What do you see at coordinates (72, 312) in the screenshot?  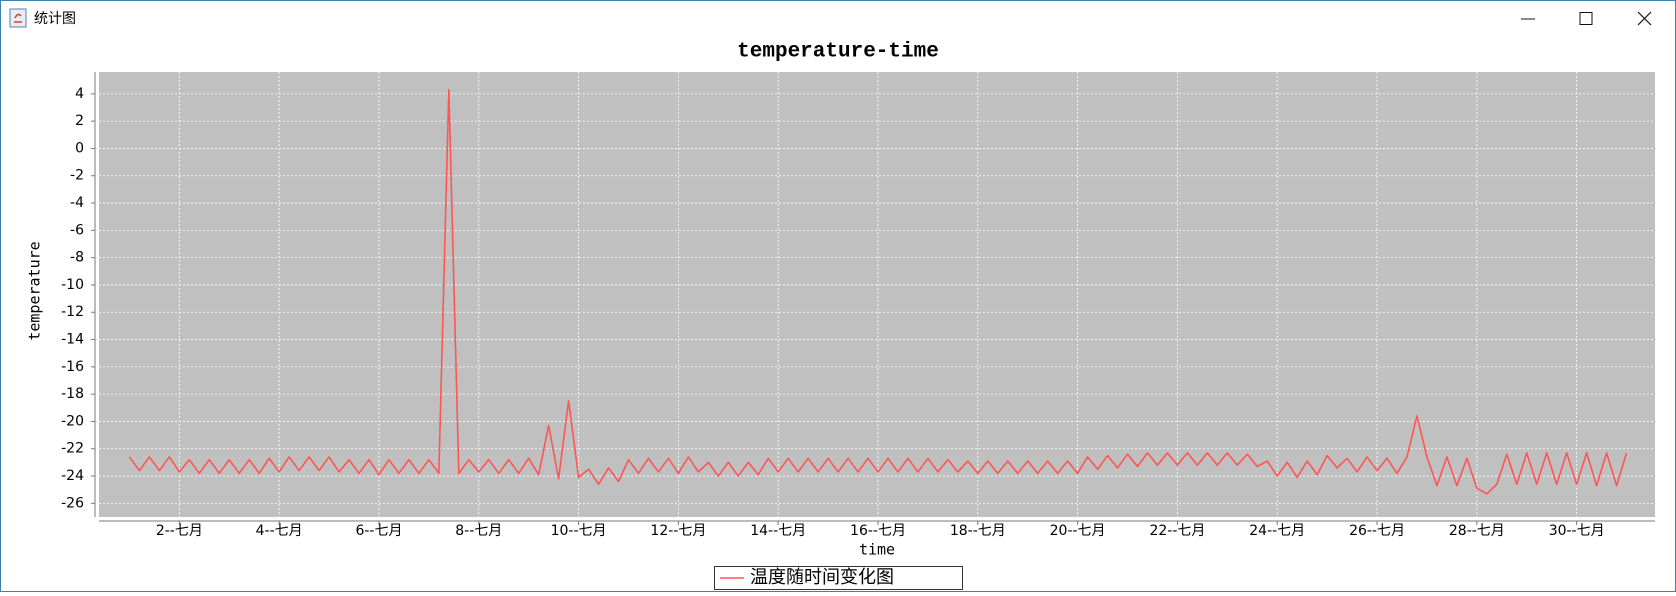 I see `y-tick-label: -12` at bounding box center [72, 312].